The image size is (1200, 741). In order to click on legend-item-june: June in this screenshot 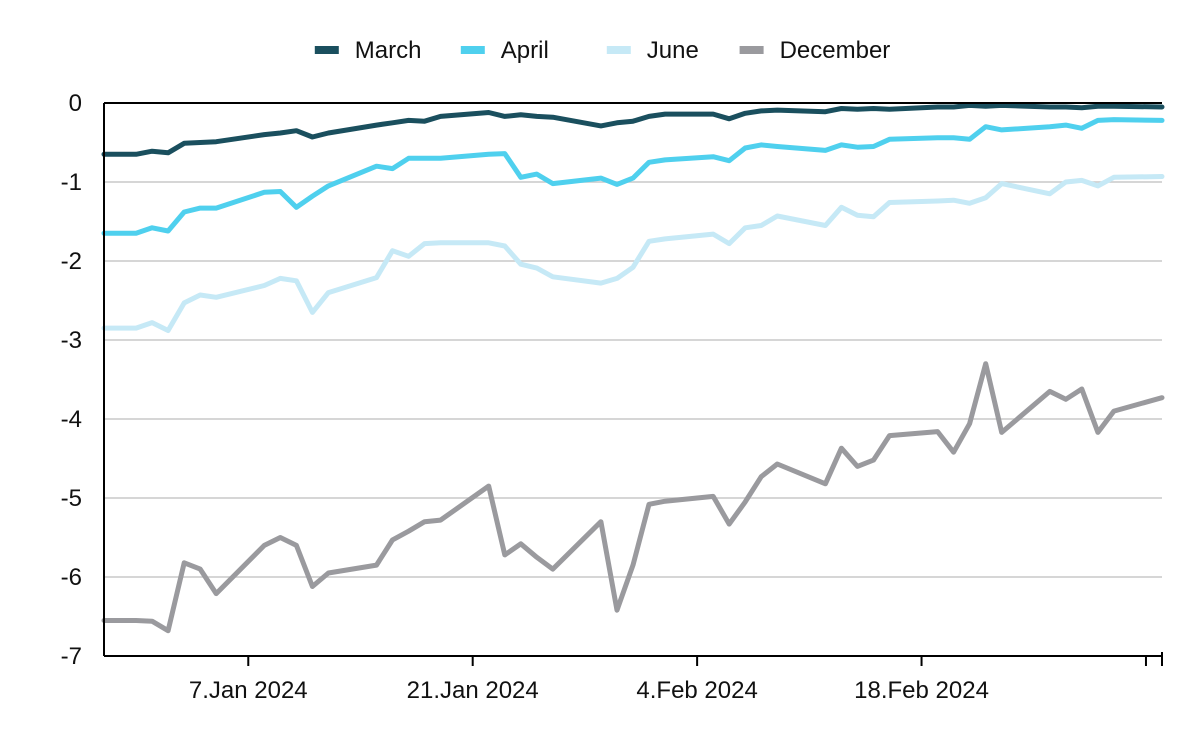, I will do `click(652, 50)`.